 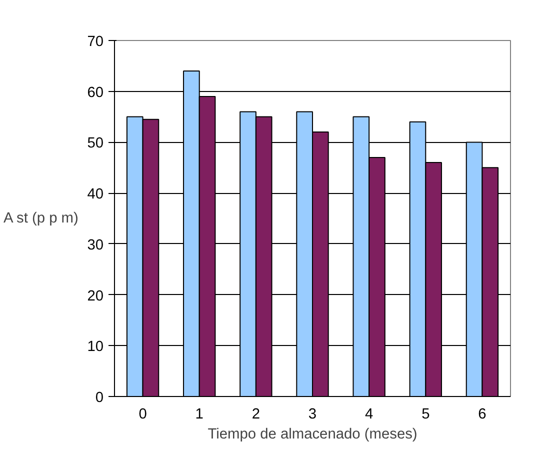 What do you see at coordinates (199, 414) in the screenshot?
I see `x-tick-label: 1` at bounding box center [199, 414].